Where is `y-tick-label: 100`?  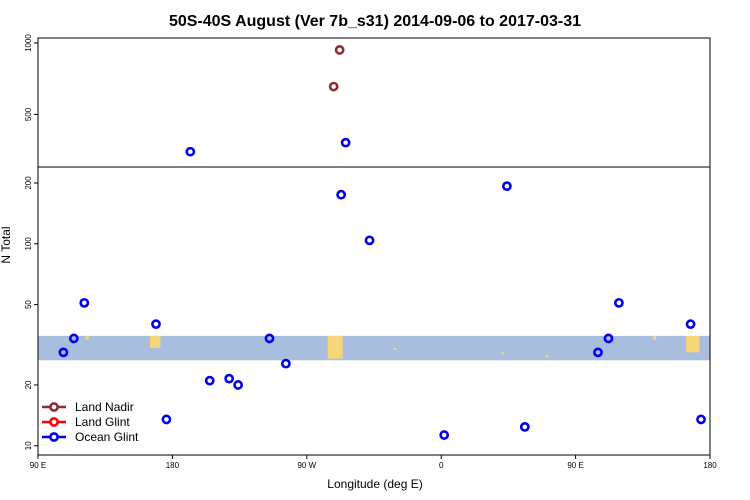 y-tick-label: 100 is located at coordinates (28, 244).